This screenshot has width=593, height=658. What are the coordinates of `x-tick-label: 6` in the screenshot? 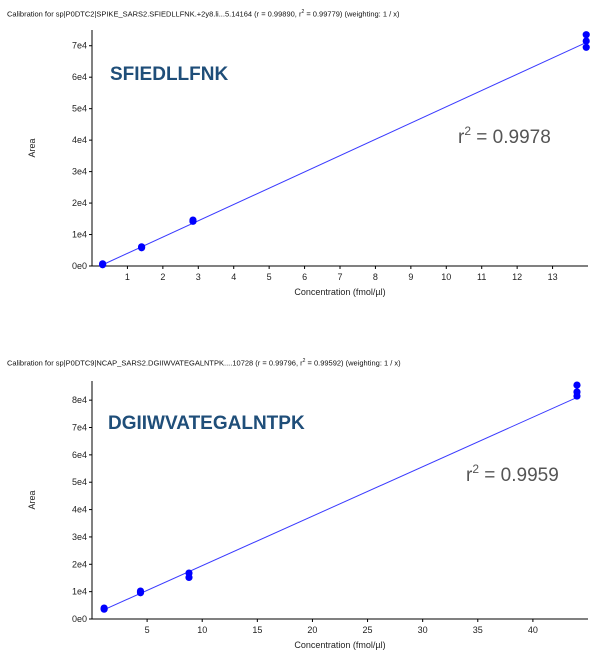 It's located at (304, 277).